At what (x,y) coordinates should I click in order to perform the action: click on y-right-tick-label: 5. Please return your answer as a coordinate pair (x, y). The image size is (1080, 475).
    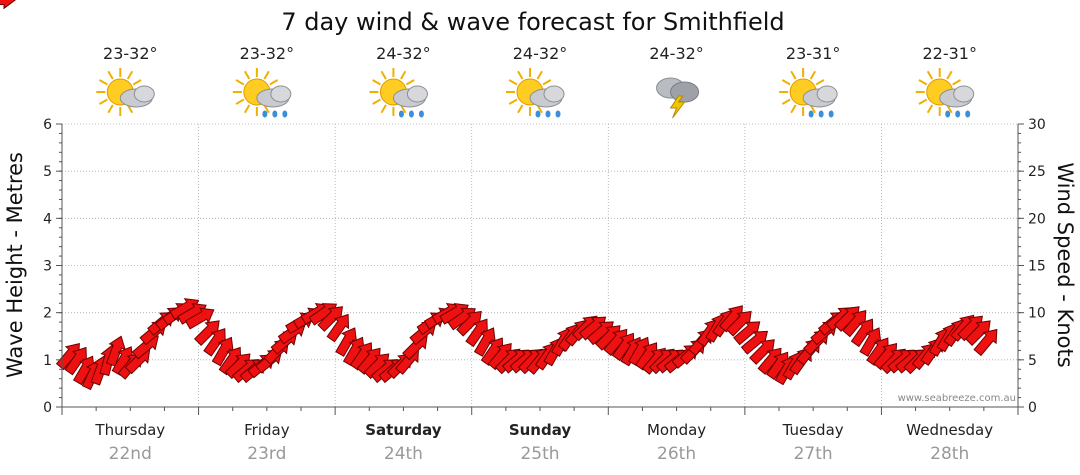
    Looking at the image, I should click on (1032, 361).